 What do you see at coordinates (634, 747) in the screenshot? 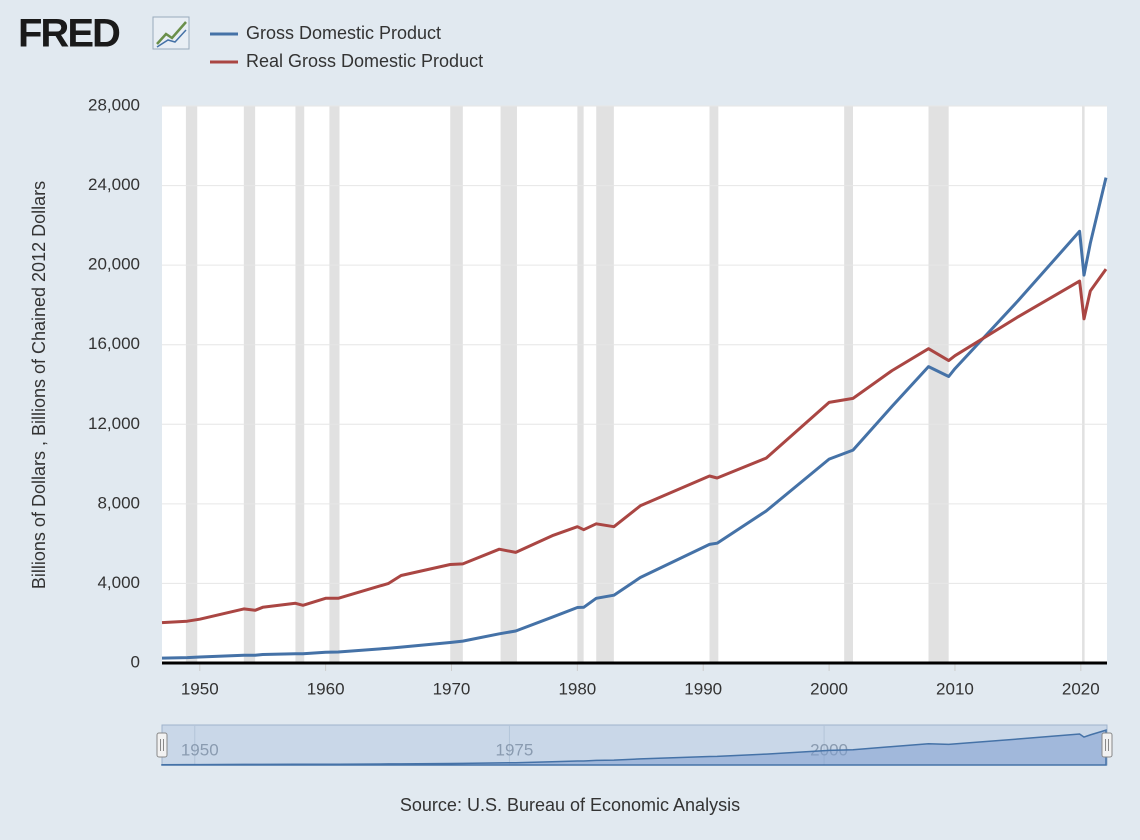
I see `navigator-area` at bounding box center [634, 747].